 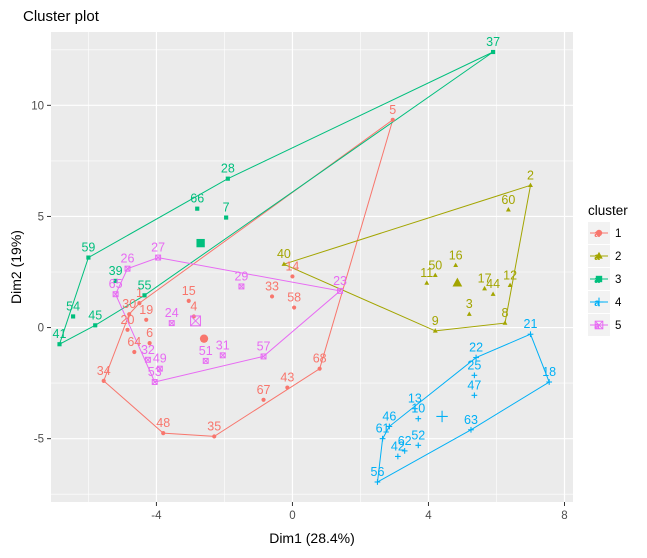 What do you see at coordinates (392, 110) in the screenshot?
I see `point-label-5: 5` at bounding box center [392, 110].